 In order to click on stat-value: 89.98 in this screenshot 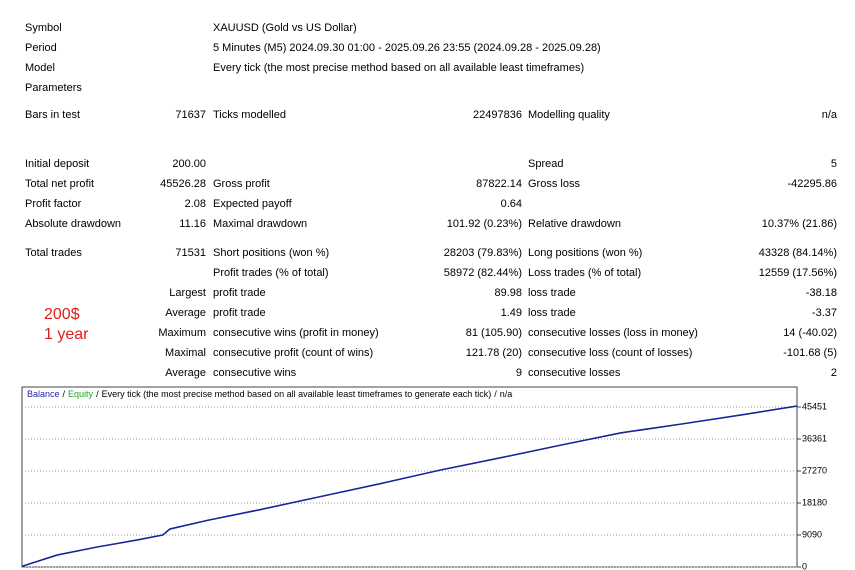, I will do `click(508, 293)`.